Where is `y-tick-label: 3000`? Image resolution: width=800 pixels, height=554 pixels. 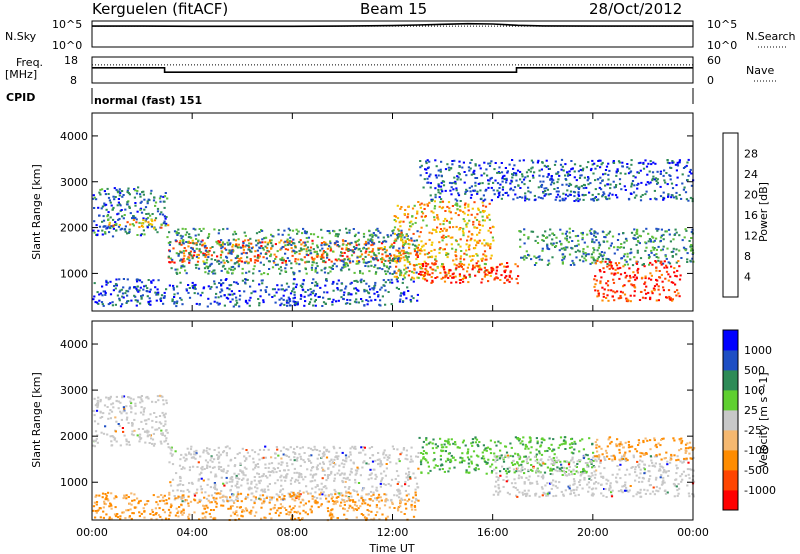
y-tick-label: 3000 is located at coordinates (74, 182).